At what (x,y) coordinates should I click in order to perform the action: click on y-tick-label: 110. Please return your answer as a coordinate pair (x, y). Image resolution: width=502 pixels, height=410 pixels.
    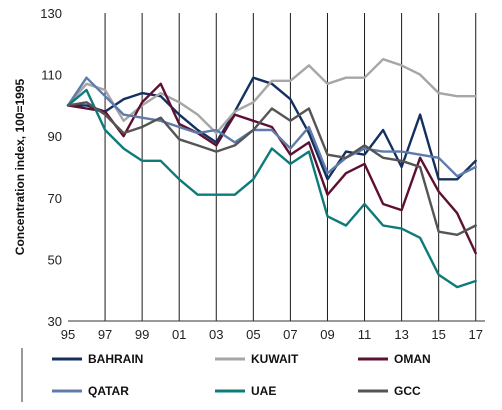
    Looking at the image, I should click on (51, 75).